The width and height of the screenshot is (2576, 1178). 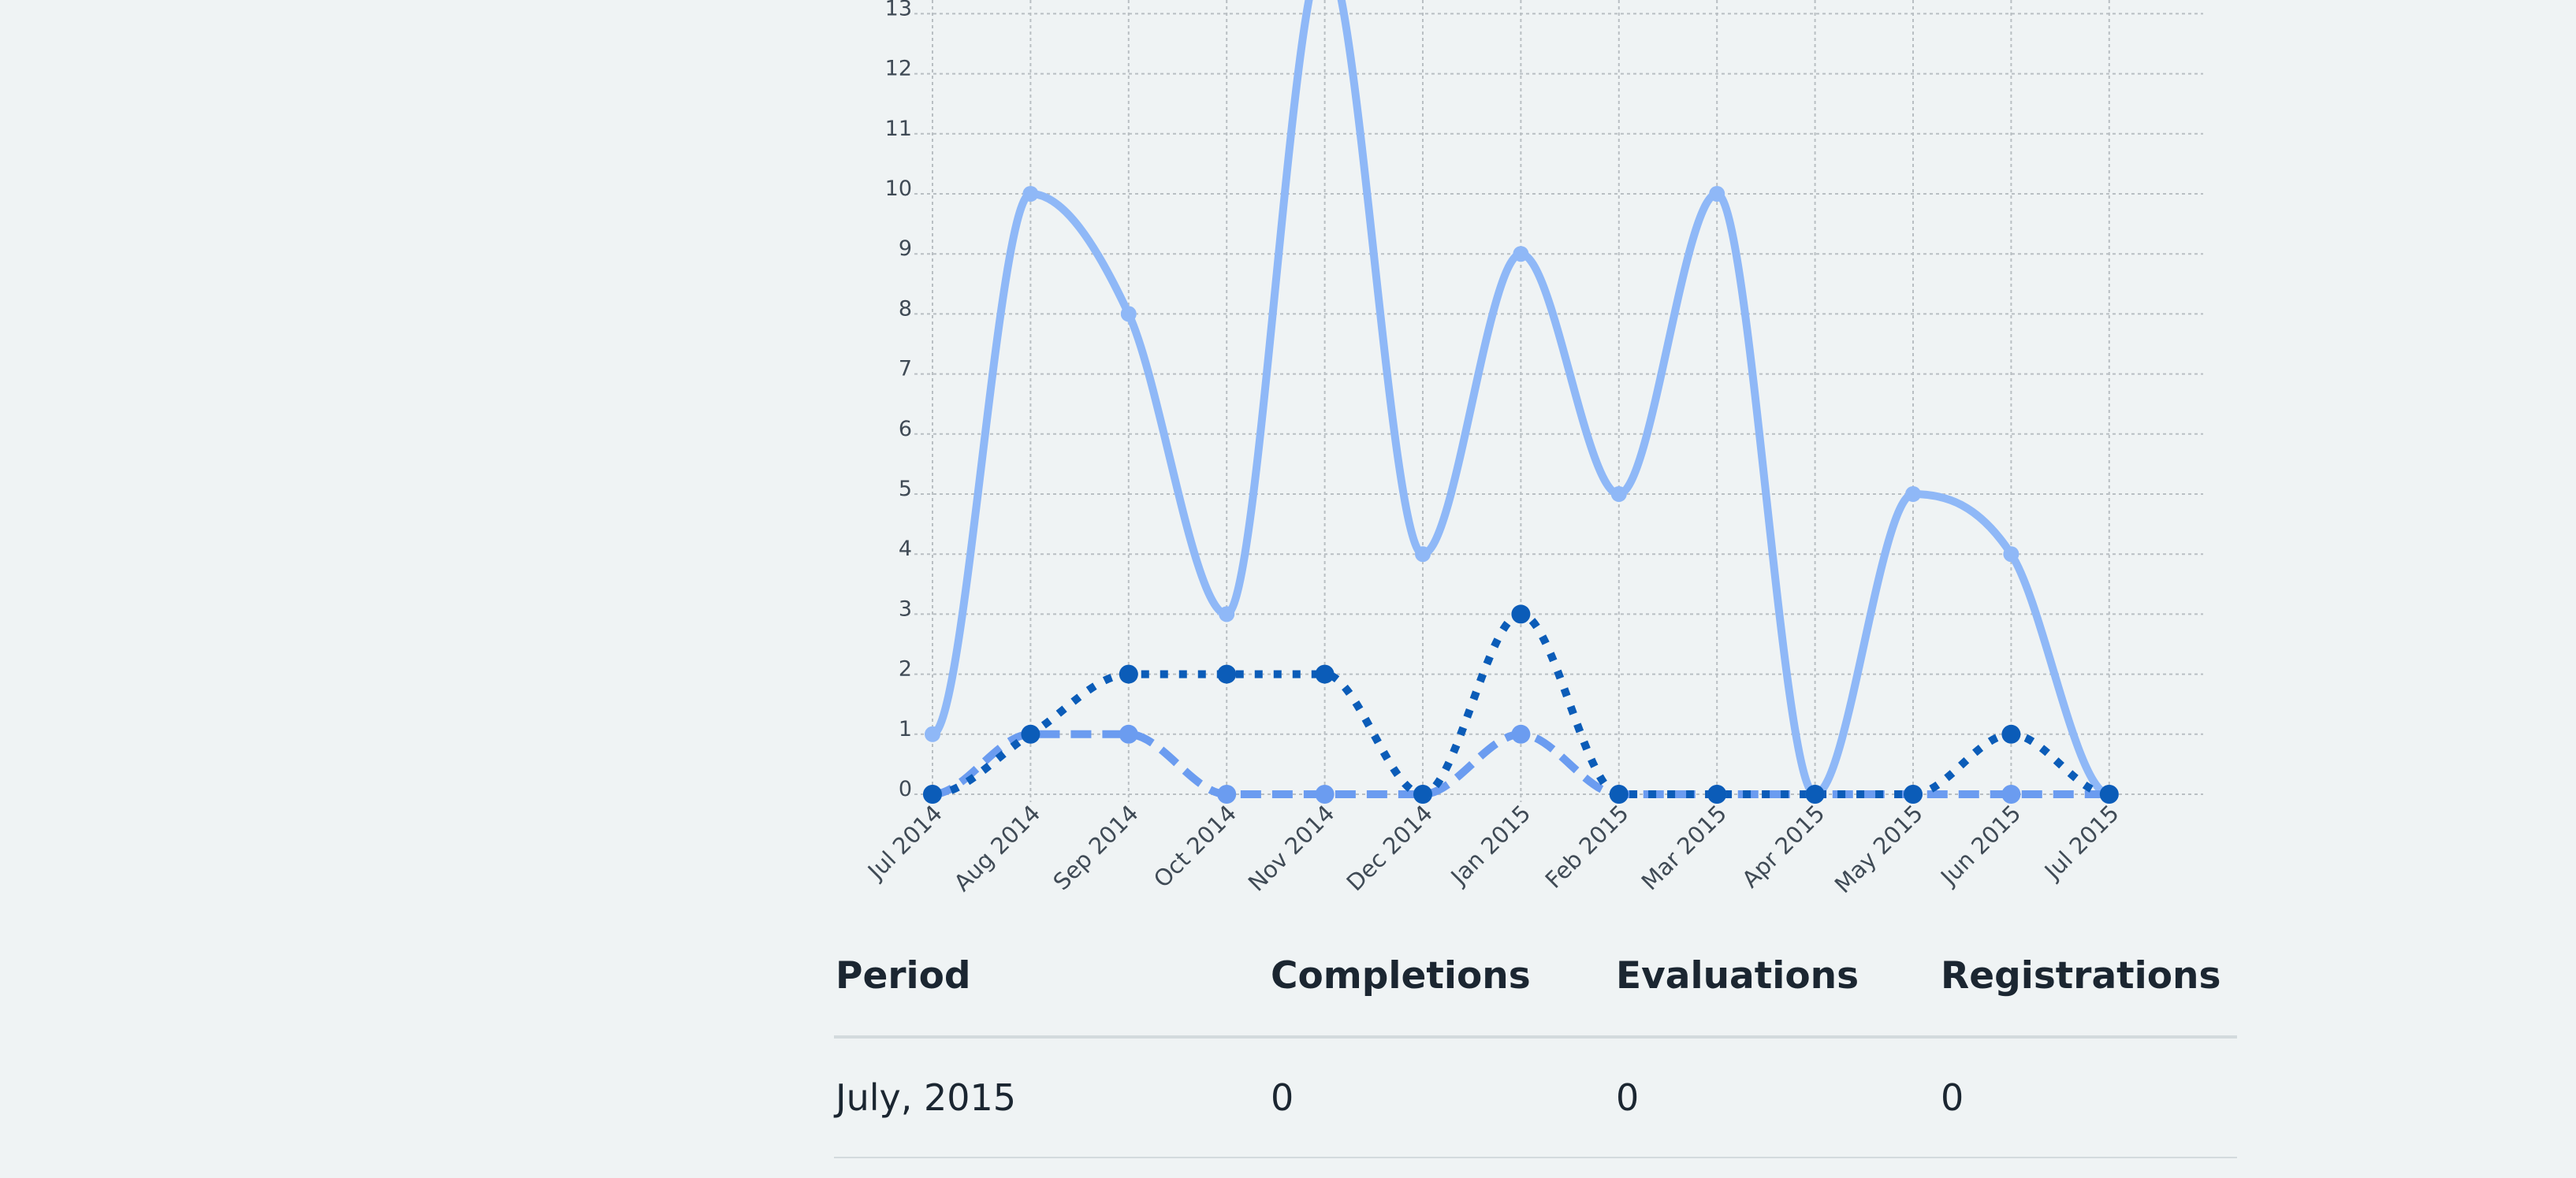 I want to click on cell-evaluations: 0, so click(x=1628, y=1097).